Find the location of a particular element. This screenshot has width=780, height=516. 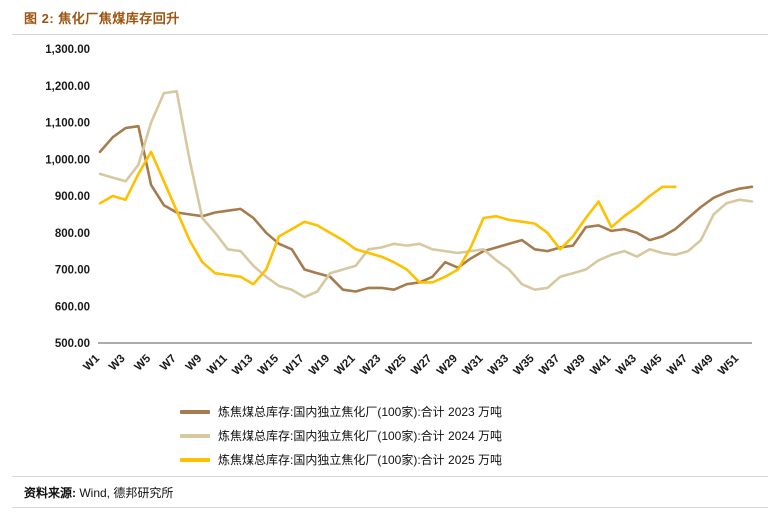

svg-text: W7 is located at coordinates (168, 363).